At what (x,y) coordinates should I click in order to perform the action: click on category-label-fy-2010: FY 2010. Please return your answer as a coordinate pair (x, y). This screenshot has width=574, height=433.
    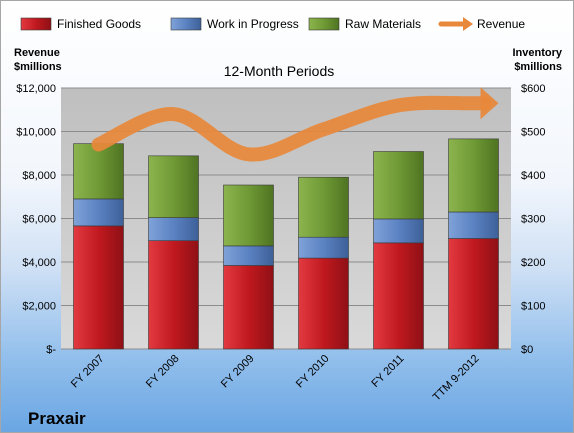
    Looking at the image, I should click on (313, 372).